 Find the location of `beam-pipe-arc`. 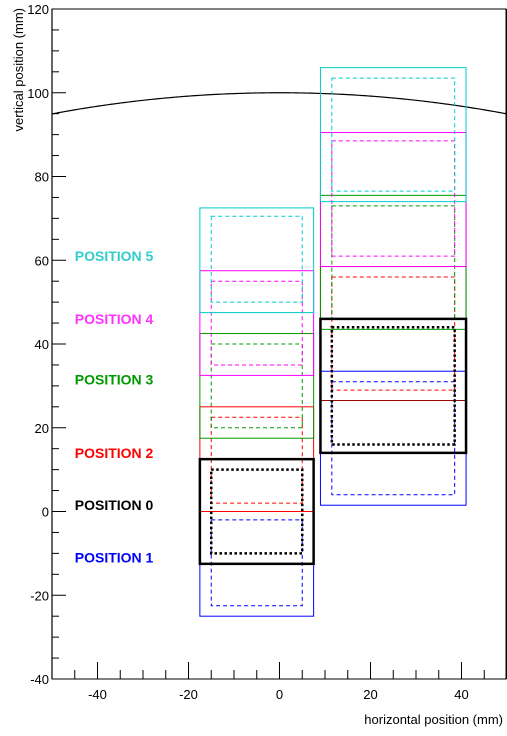

beam-pipe-arc is located at coordinates (279, 103).